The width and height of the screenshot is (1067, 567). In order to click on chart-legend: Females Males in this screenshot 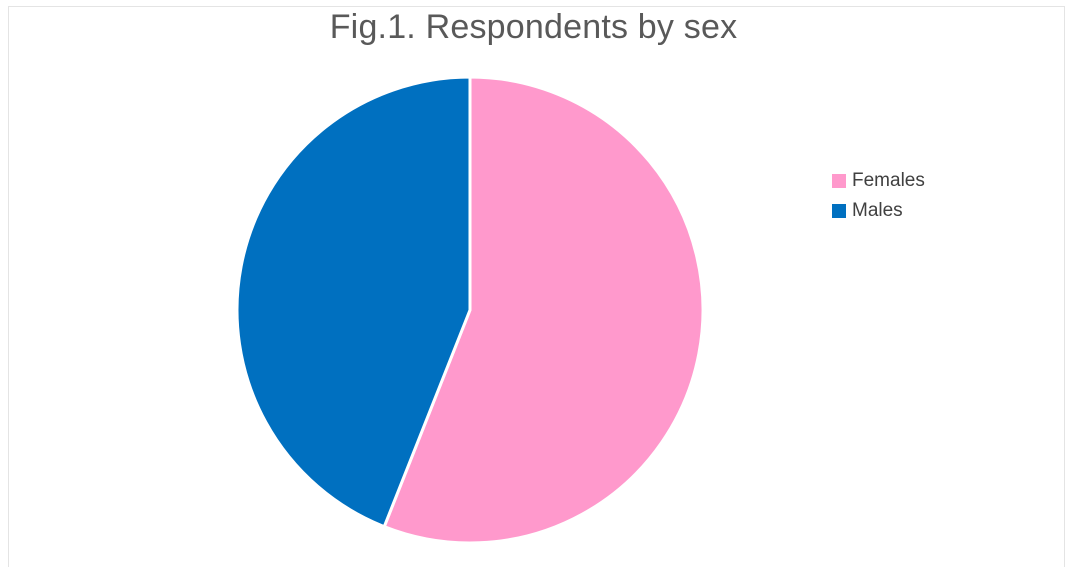, I will do `click(878, 196)`.